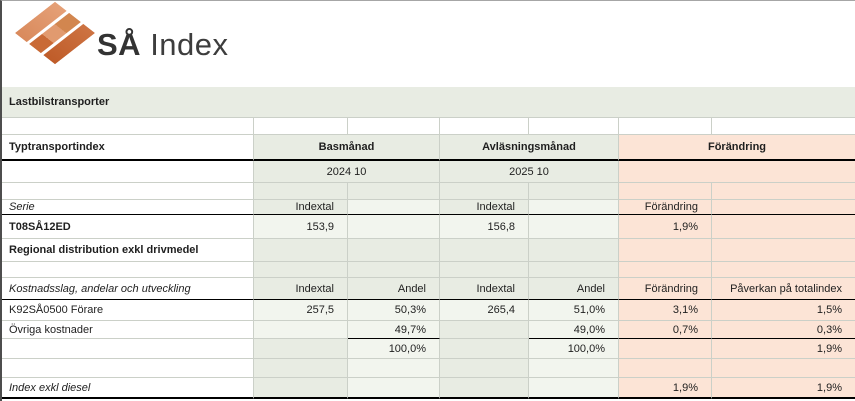 Image resolution: width=855 pixels, height=401 pixels. What do you see at coordinates (128, 250) in the screenshot?
I see `serie-description-cell: Regional distribution exkl drivmedel` at bounding box center [128, 250].